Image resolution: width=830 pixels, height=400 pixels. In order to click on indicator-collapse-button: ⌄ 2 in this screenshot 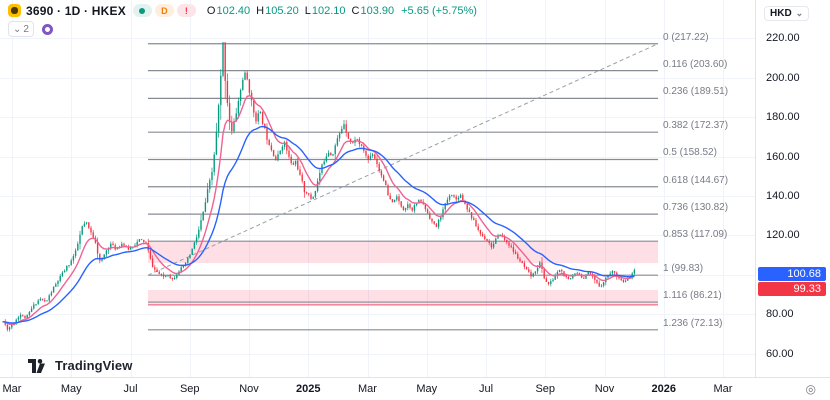, I will do `click(21, 29)`.